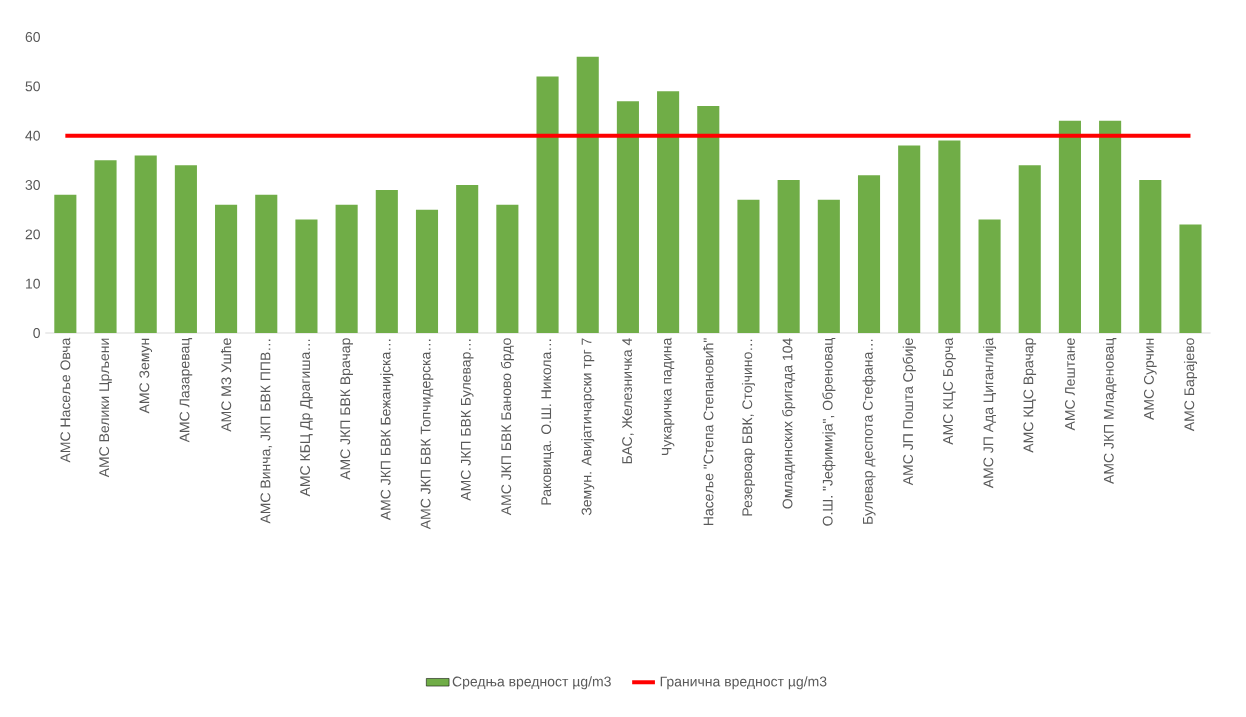 The image size is (1246, 717). I want to click on x-tick-label: АМС ЈКП БВК Врачар, so click(346, 409).